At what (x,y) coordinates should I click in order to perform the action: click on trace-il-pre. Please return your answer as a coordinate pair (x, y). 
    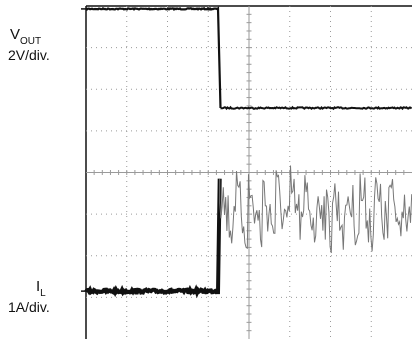
    Looking at the image, I should click on (153, 238).